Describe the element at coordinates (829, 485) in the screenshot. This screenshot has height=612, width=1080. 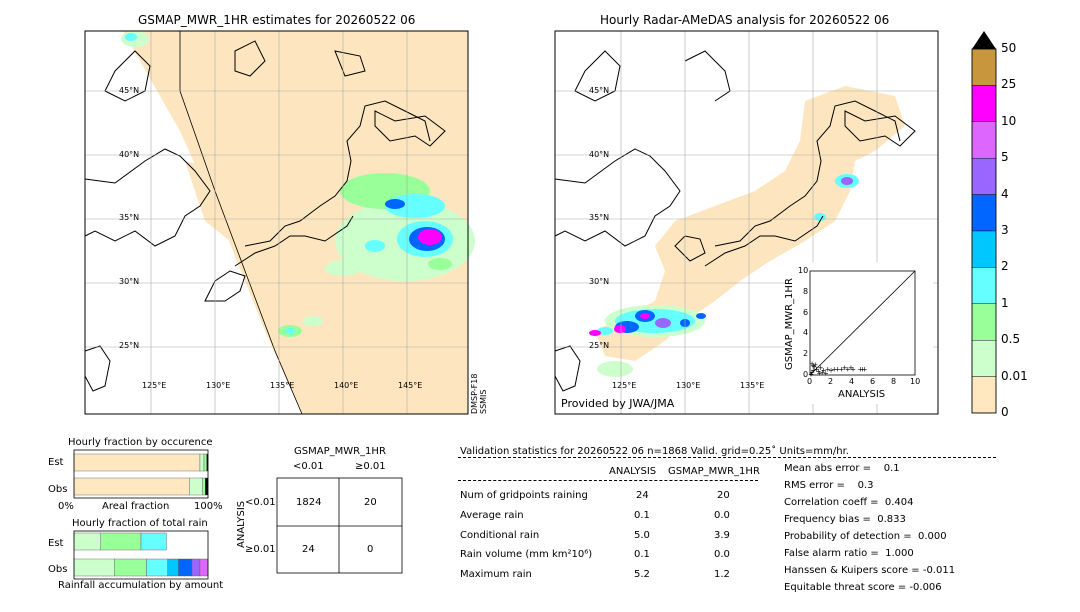
I see `score-line: RMS error = 0.3` at that location.